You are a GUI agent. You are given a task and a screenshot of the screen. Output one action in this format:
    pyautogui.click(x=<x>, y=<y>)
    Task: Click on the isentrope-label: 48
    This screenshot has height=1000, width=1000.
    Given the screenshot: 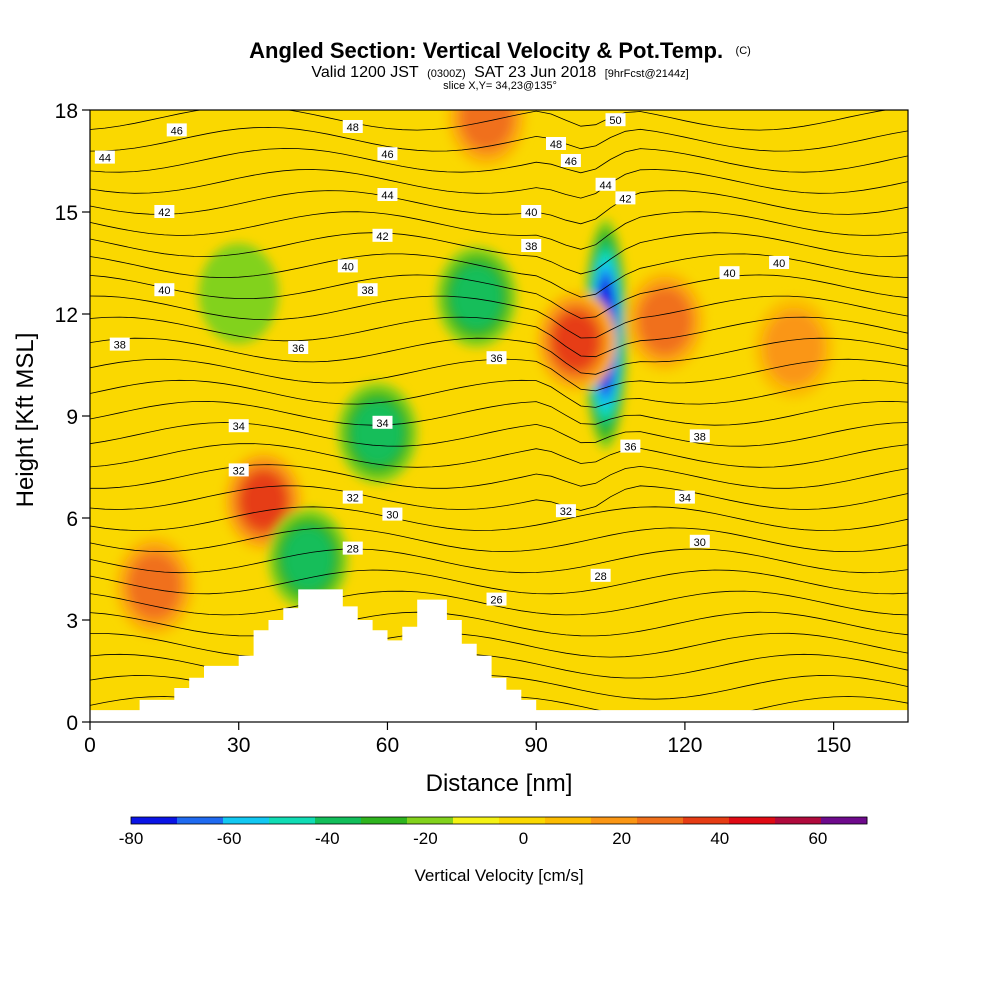 What is the action you would take?
    pyautogui.click(x=352, y=127)
    